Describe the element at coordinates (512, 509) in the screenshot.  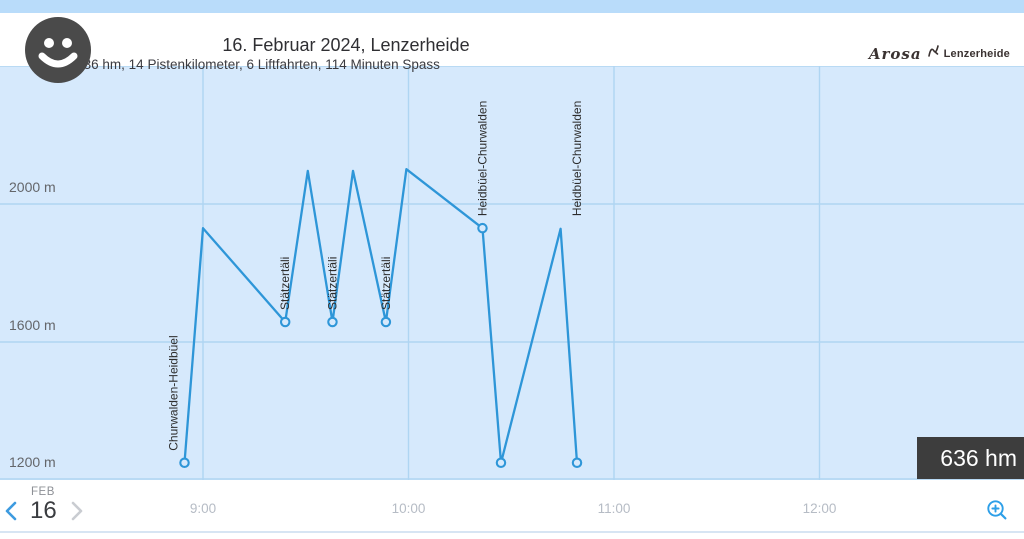
I see `time-axis-bar: FEB 16 9:00 10:00 11:00 12:00` at that location.